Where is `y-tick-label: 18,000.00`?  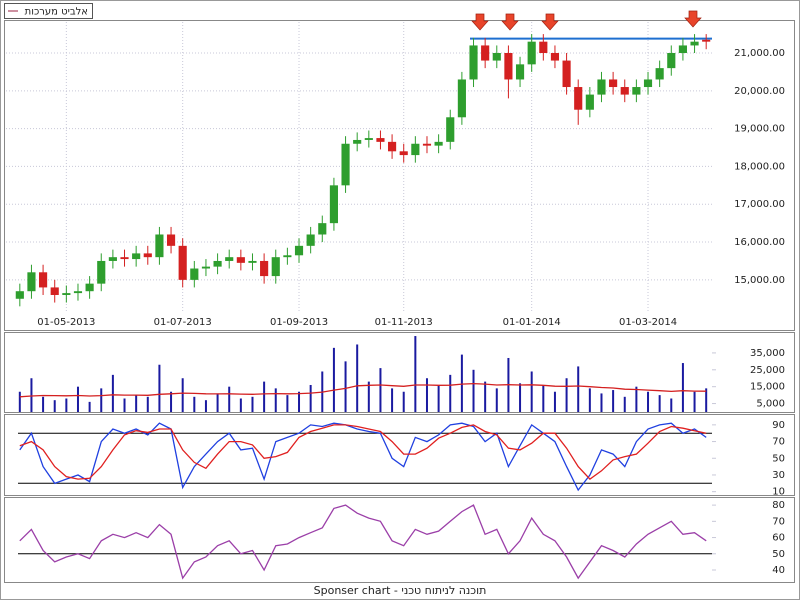 y-tick-label: 18,000.00 is located at coordinates (759, 166).